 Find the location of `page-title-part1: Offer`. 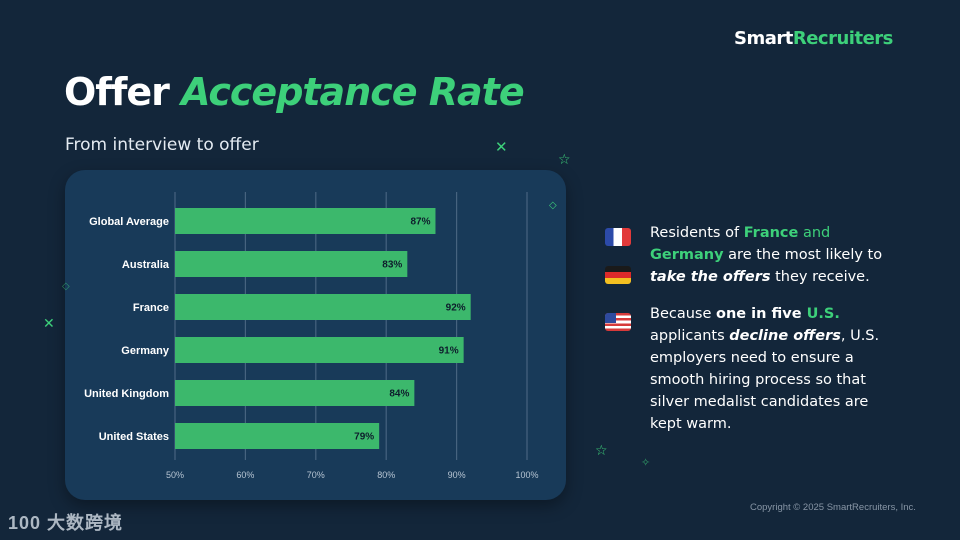

page-title-part1: Offer is located at coordinates (123, 92).